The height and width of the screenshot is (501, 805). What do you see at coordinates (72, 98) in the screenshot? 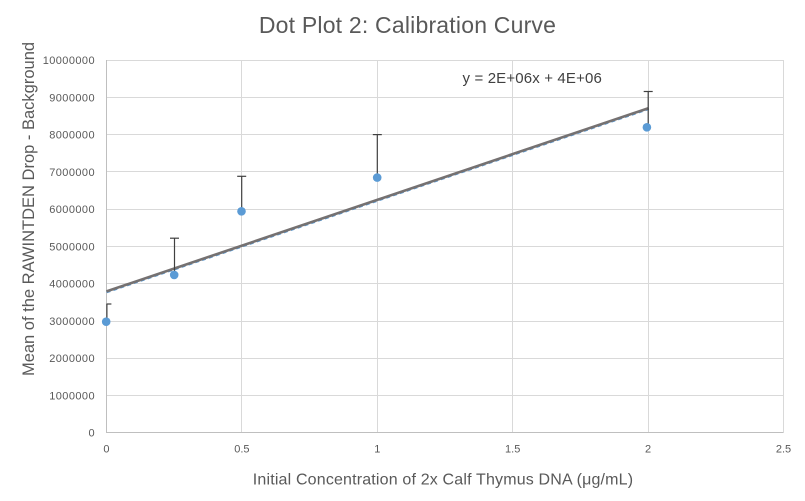
I see `svg-text: 9000000` at bounding box center [72, 98].